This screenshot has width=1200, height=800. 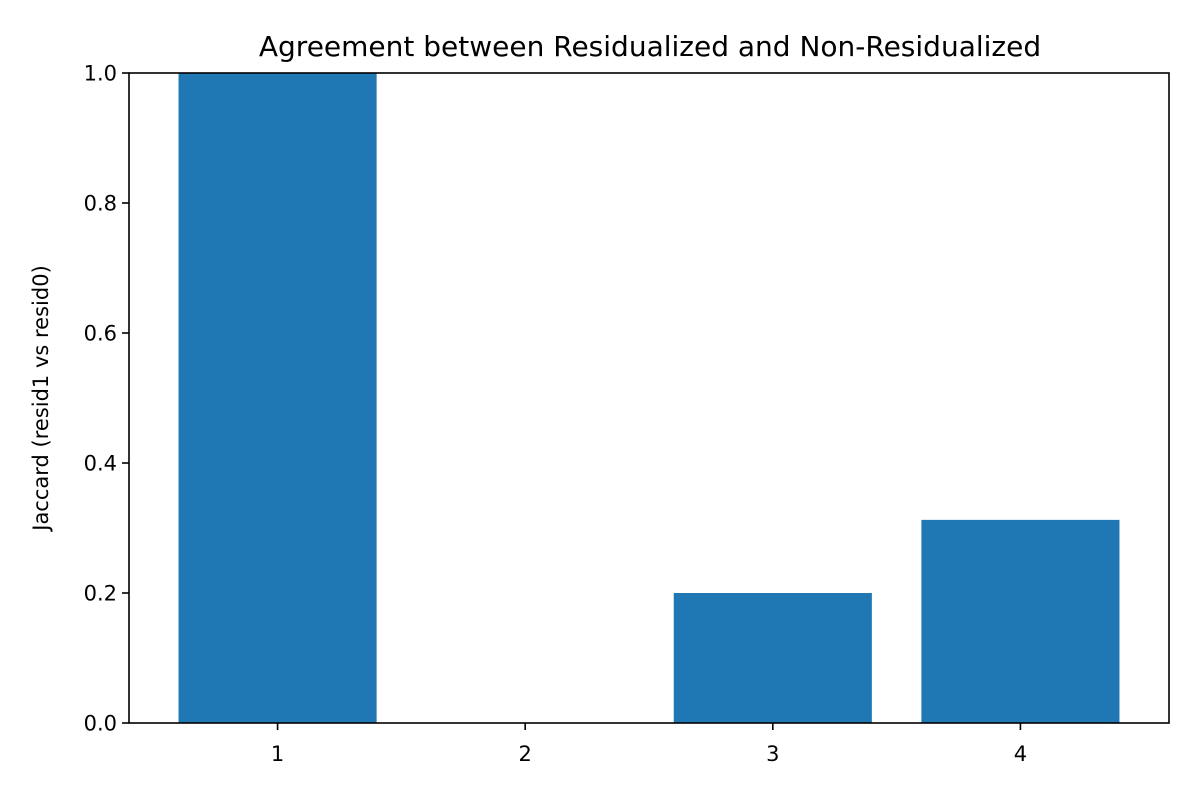 I want to click on y-tick-label: 0.2, so click(x=100, y=594).